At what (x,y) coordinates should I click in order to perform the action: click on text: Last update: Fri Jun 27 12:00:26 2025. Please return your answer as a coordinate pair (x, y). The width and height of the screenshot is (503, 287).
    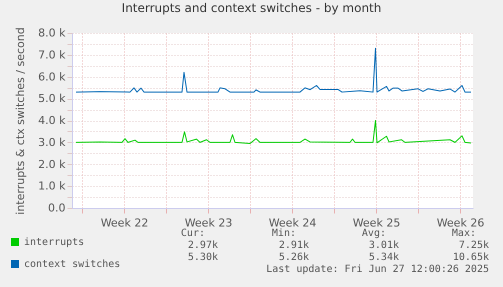
    Looking at the image, I should click on (377, 270).